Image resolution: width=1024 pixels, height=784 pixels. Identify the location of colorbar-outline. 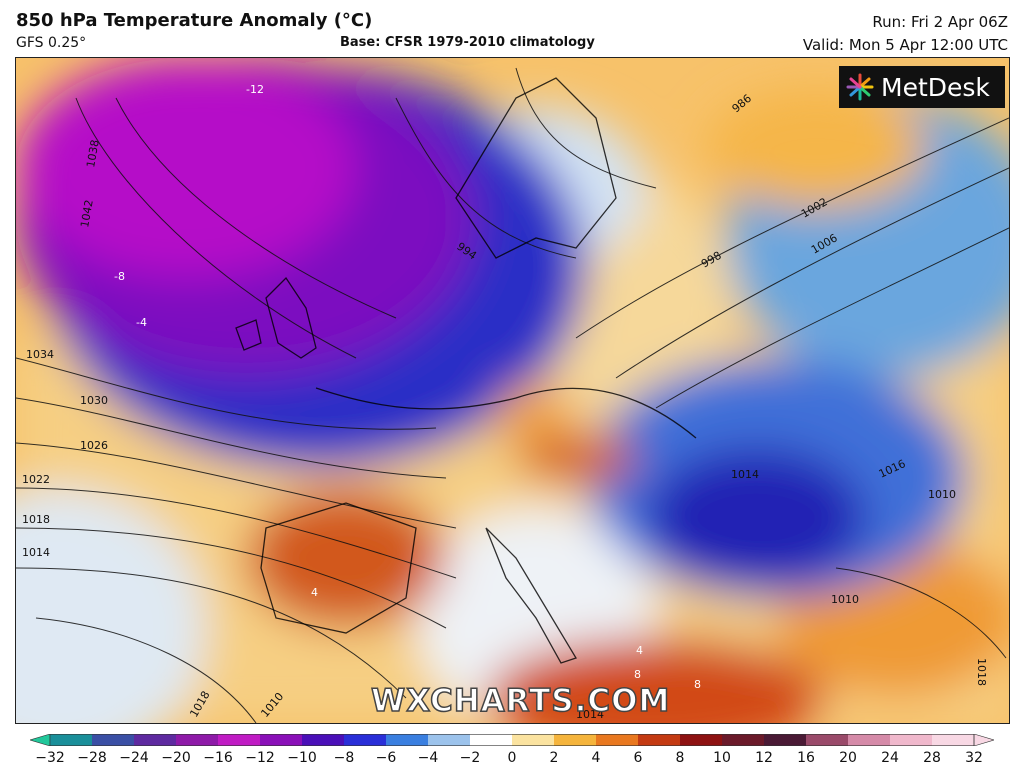
(512, 740).